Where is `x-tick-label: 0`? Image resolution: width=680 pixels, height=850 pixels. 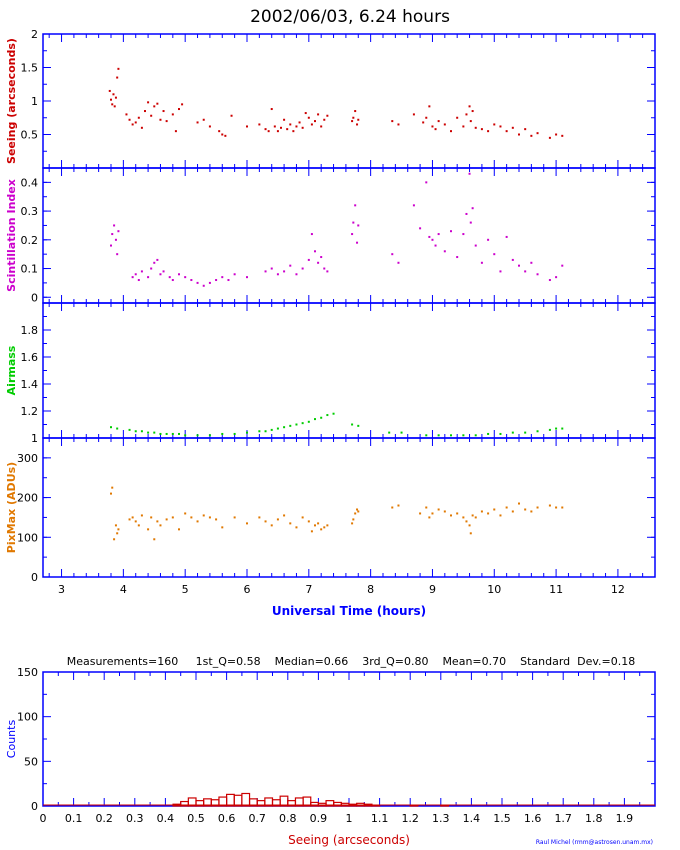 x-tick-label: 0 is located at coordinates (43, 818).